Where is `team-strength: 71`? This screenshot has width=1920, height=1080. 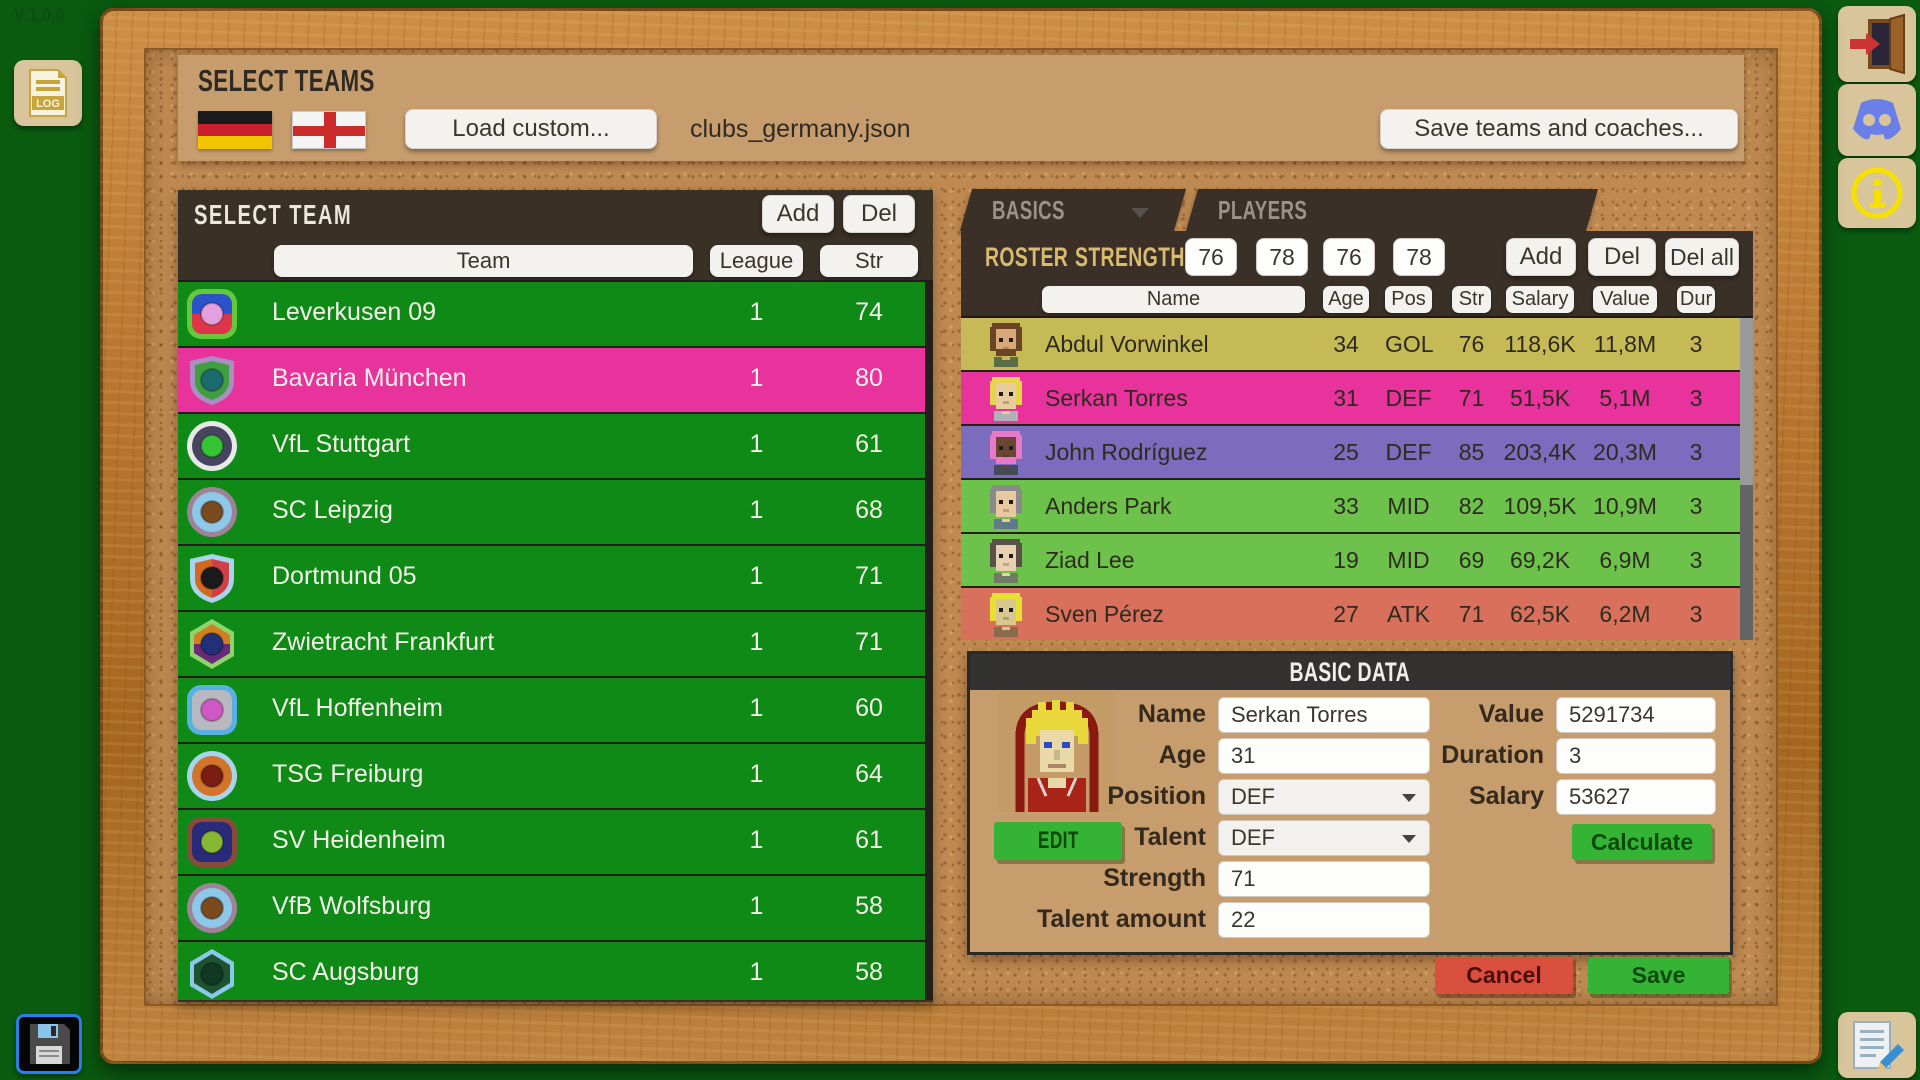 team-strength: 71 is located at coordinates (869, 576).